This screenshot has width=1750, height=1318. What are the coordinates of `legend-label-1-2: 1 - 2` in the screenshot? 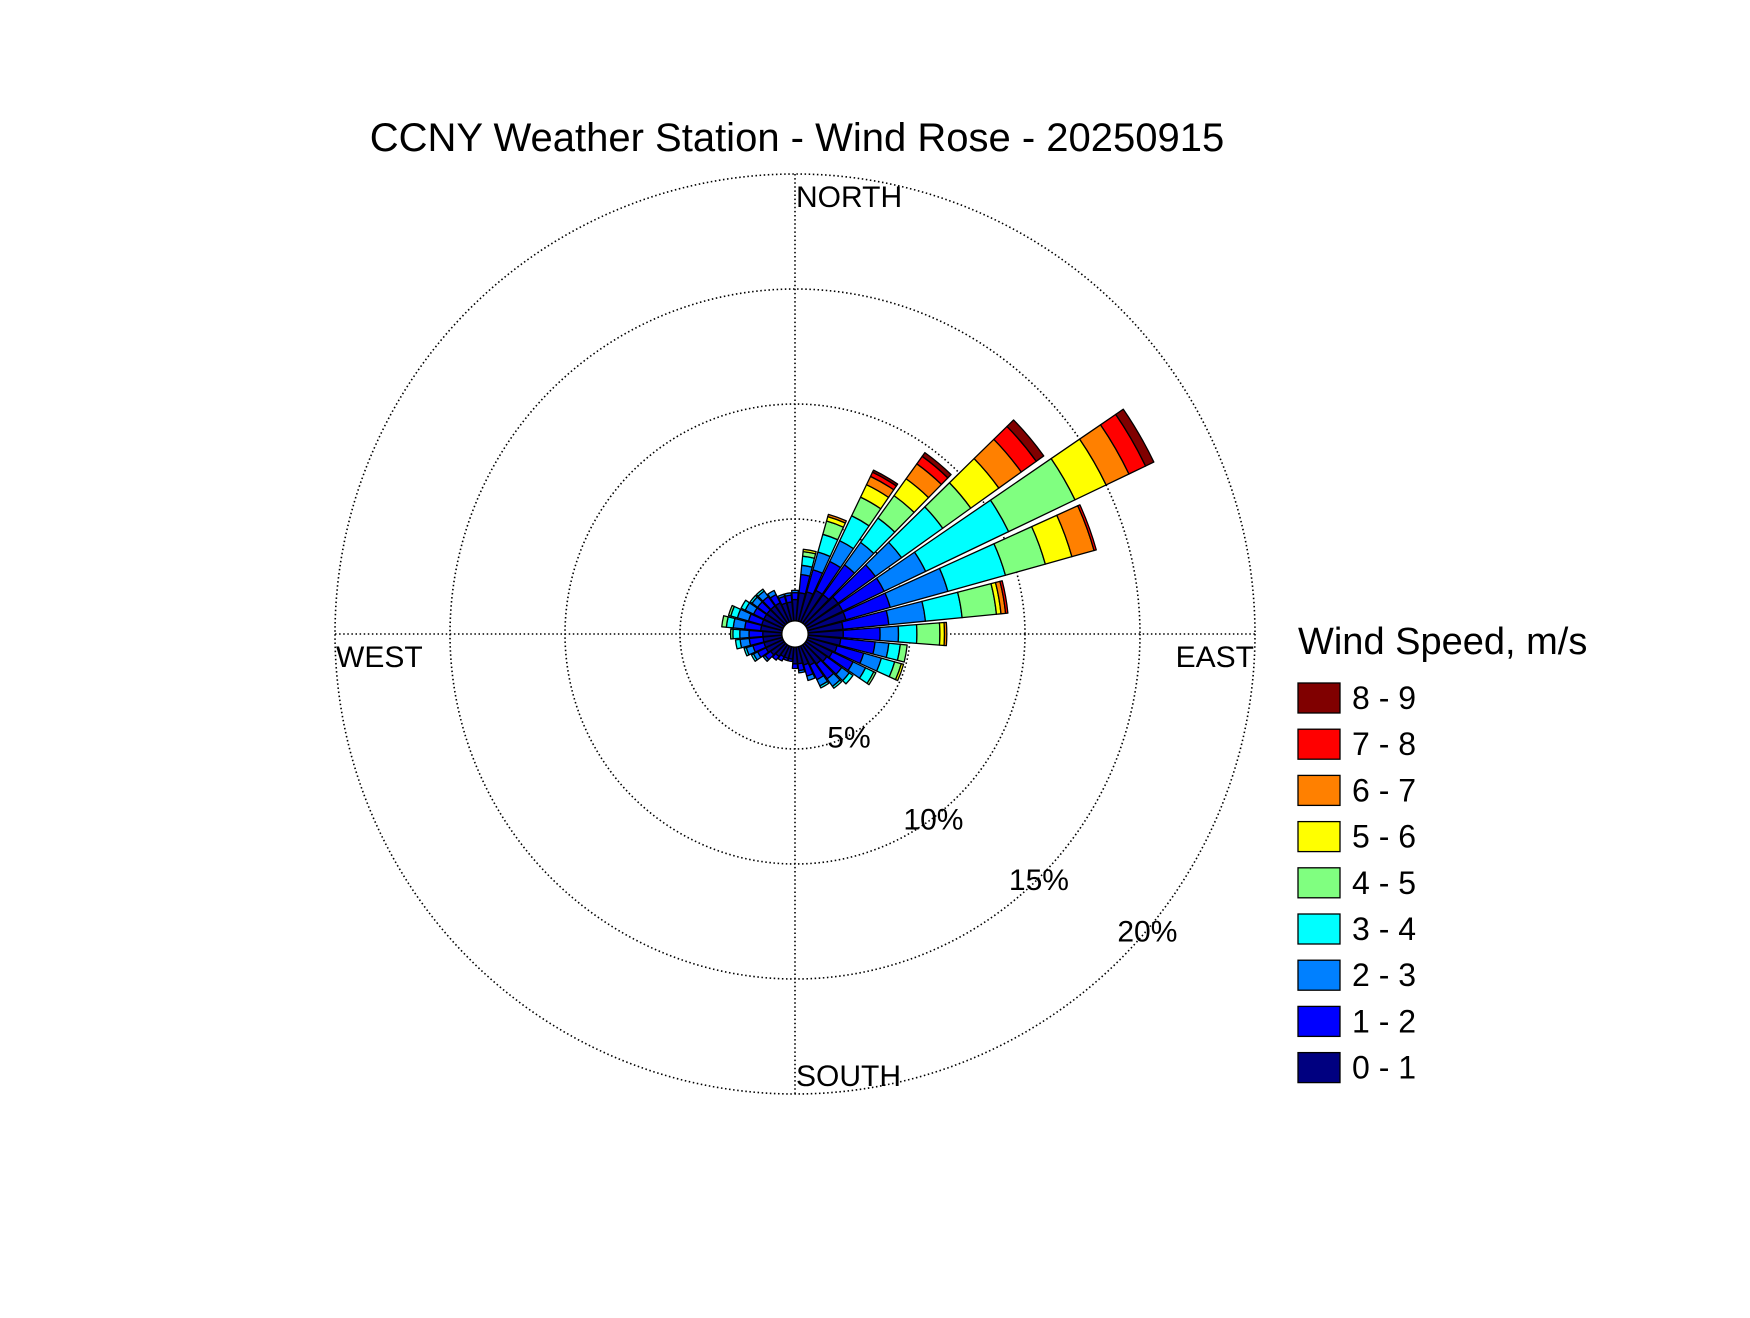 It's located at (1384, 1021).